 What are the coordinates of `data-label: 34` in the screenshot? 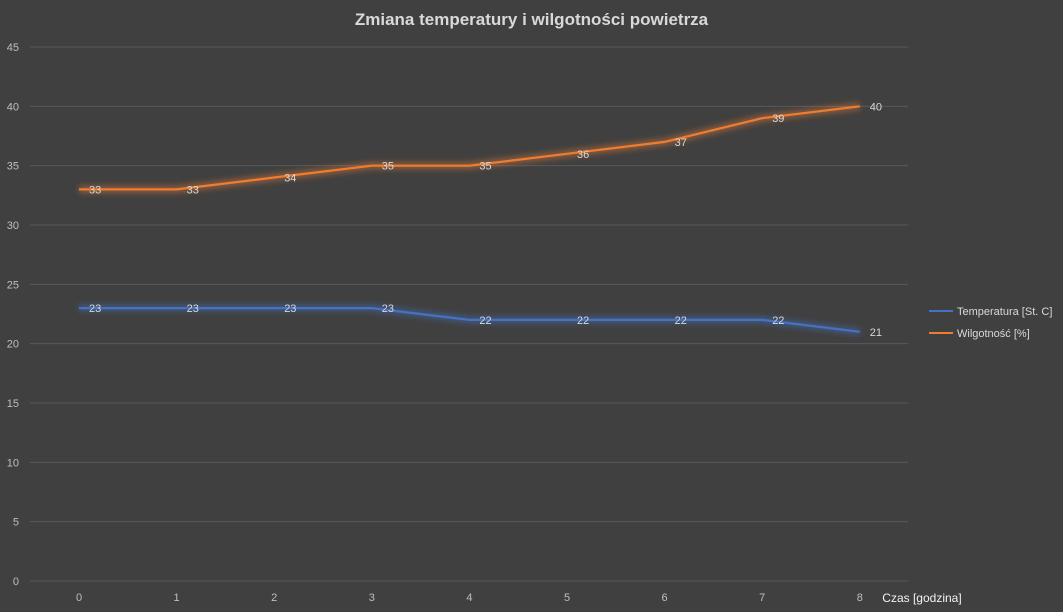 It's located at (290, 179).